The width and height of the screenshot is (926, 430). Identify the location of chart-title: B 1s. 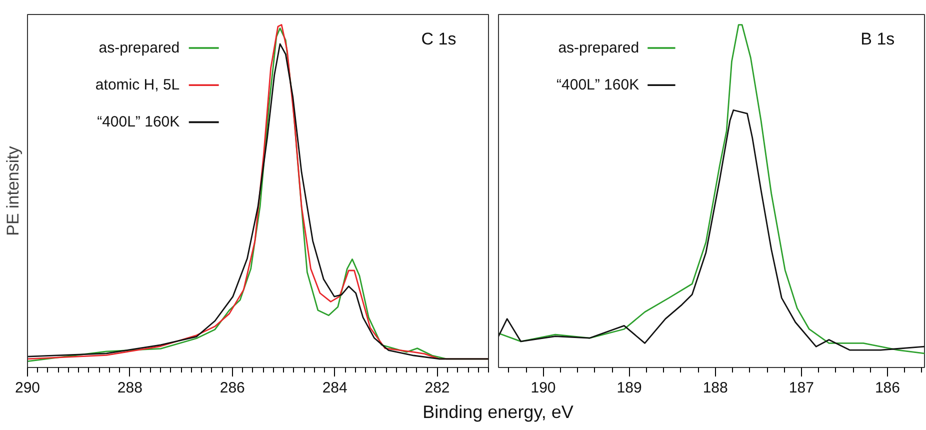
(877, 39).